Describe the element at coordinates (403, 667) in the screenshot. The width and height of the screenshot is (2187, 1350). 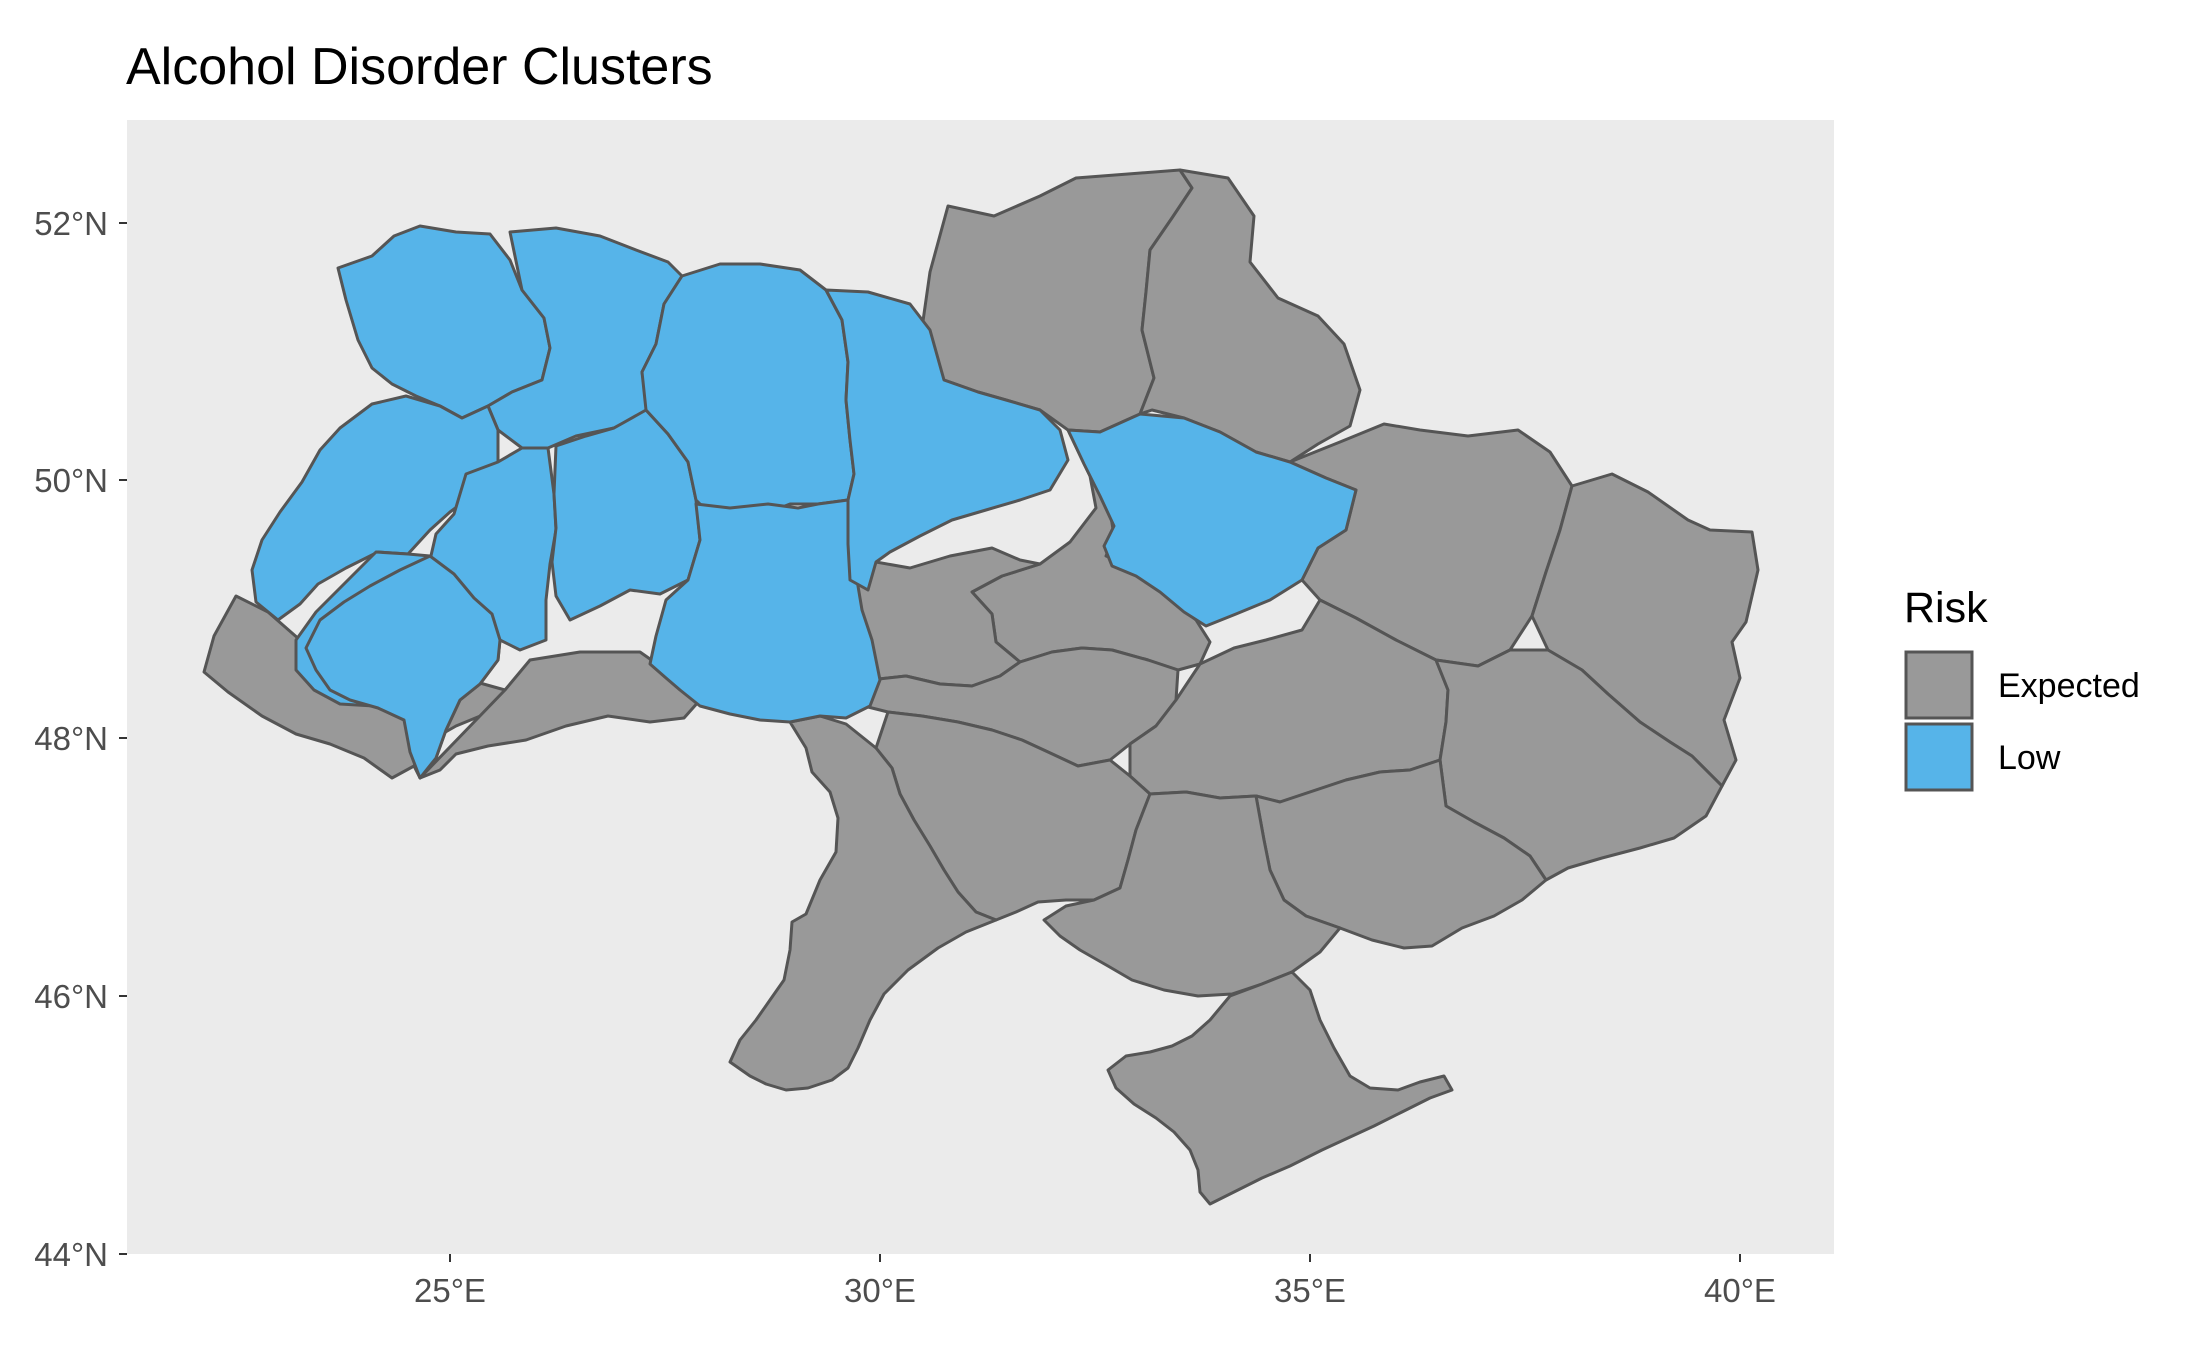
I see `region-chernivtsi` at that location.